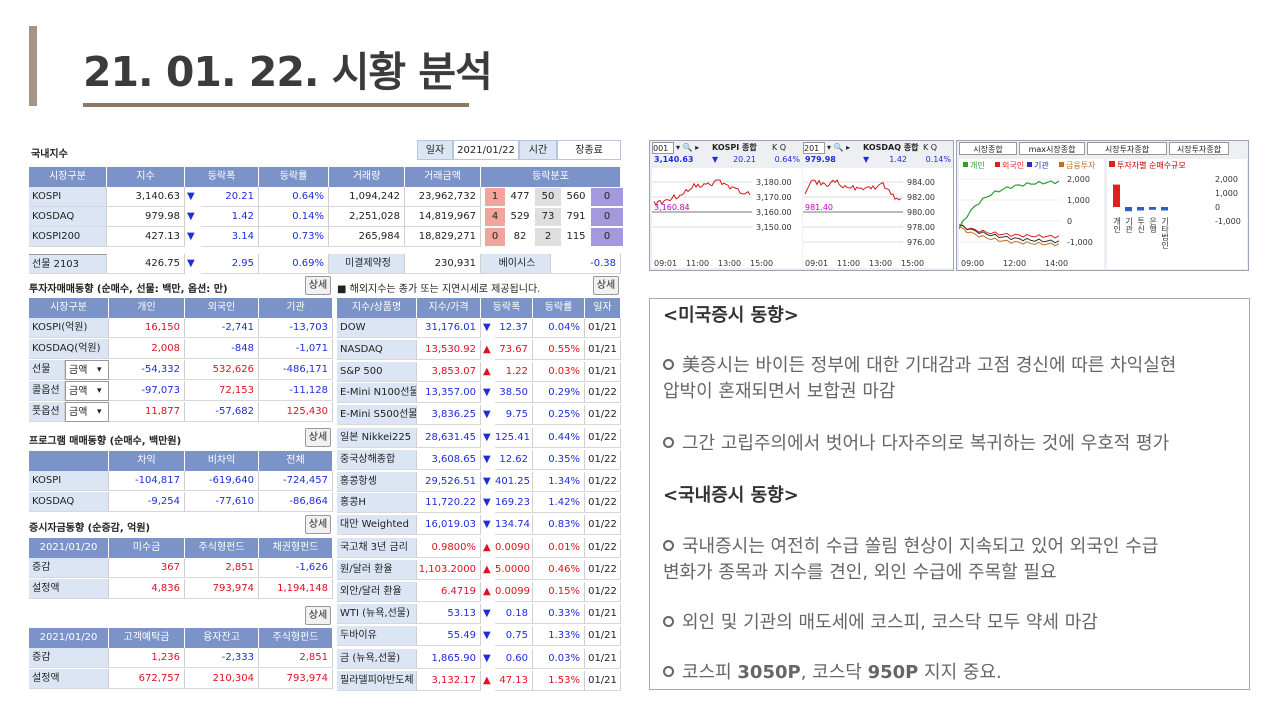 This screenshot has height=720, width=1280. Describe the element at coordinates (377, 548) in the screenshot. I see `overseas-name: 국고채 3년 금리` at that location.